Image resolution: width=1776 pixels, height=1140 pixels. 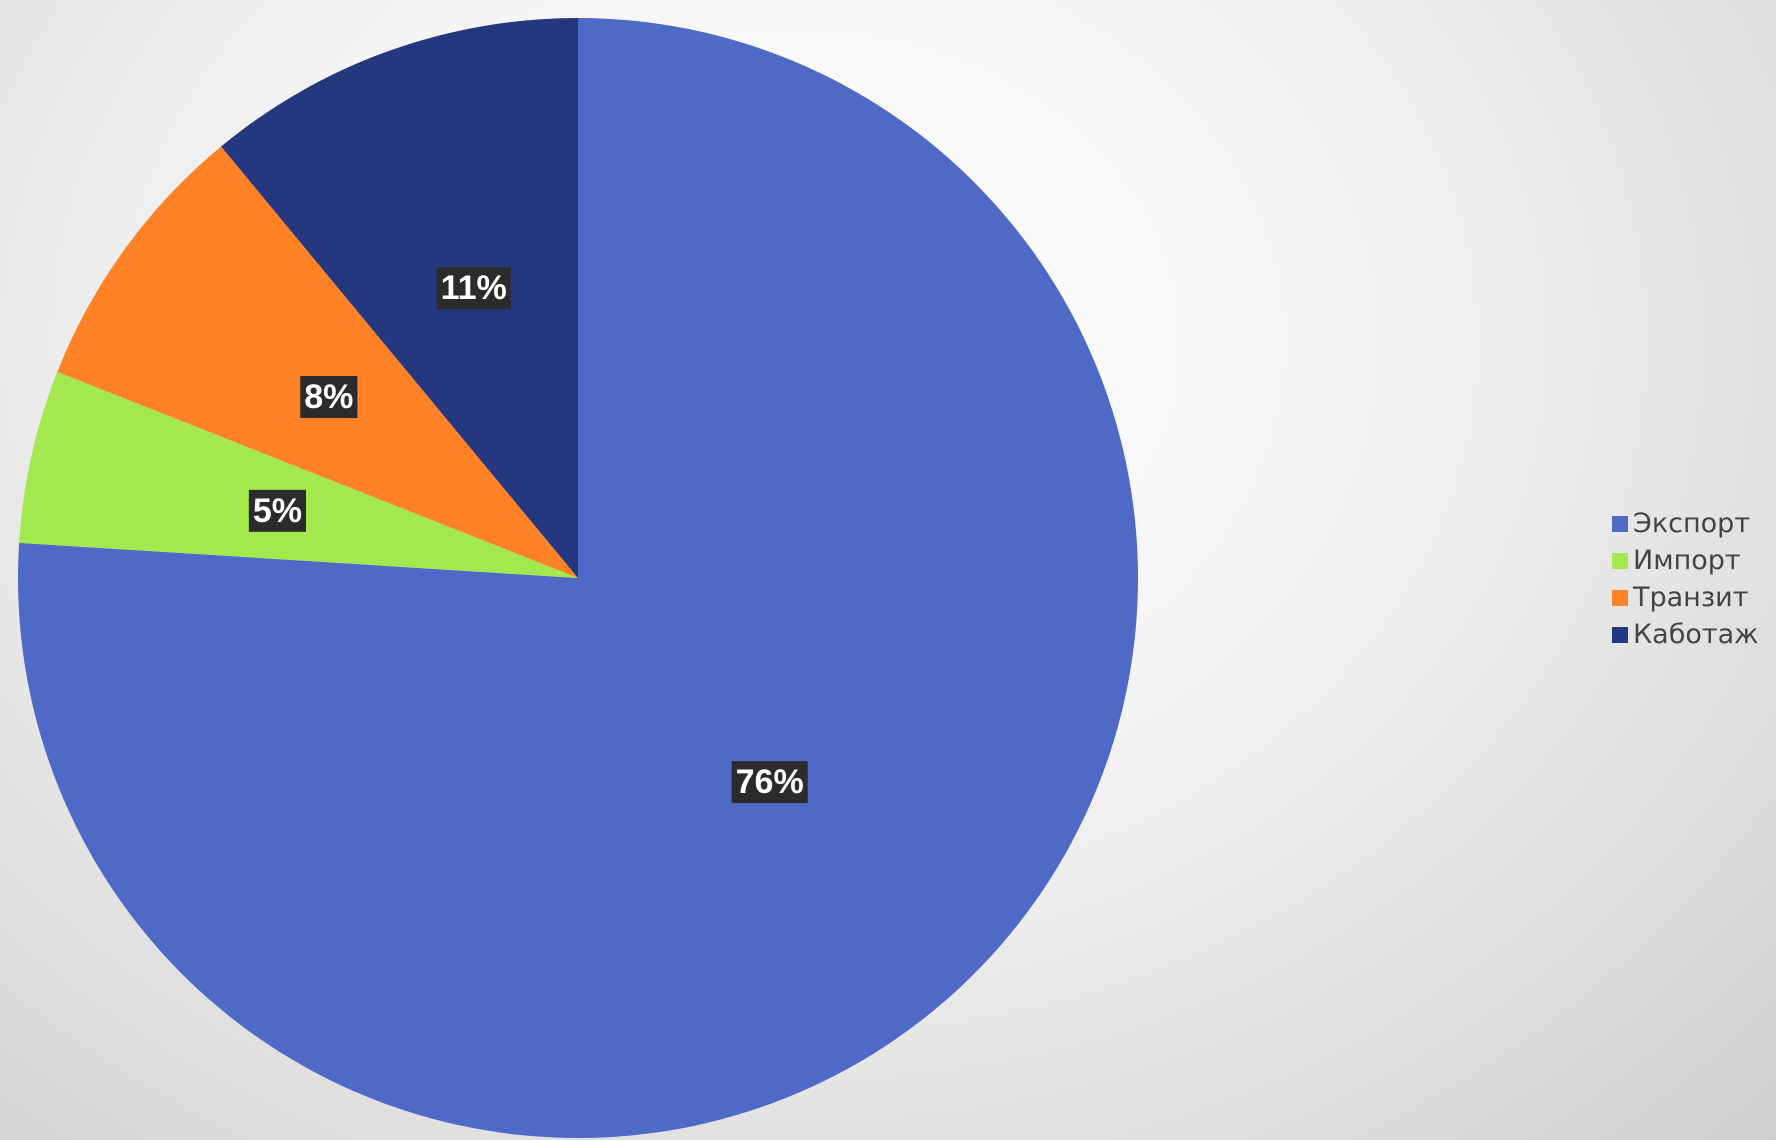 I want to click on slice-data-label: 5%, so click(x=277, y=510).